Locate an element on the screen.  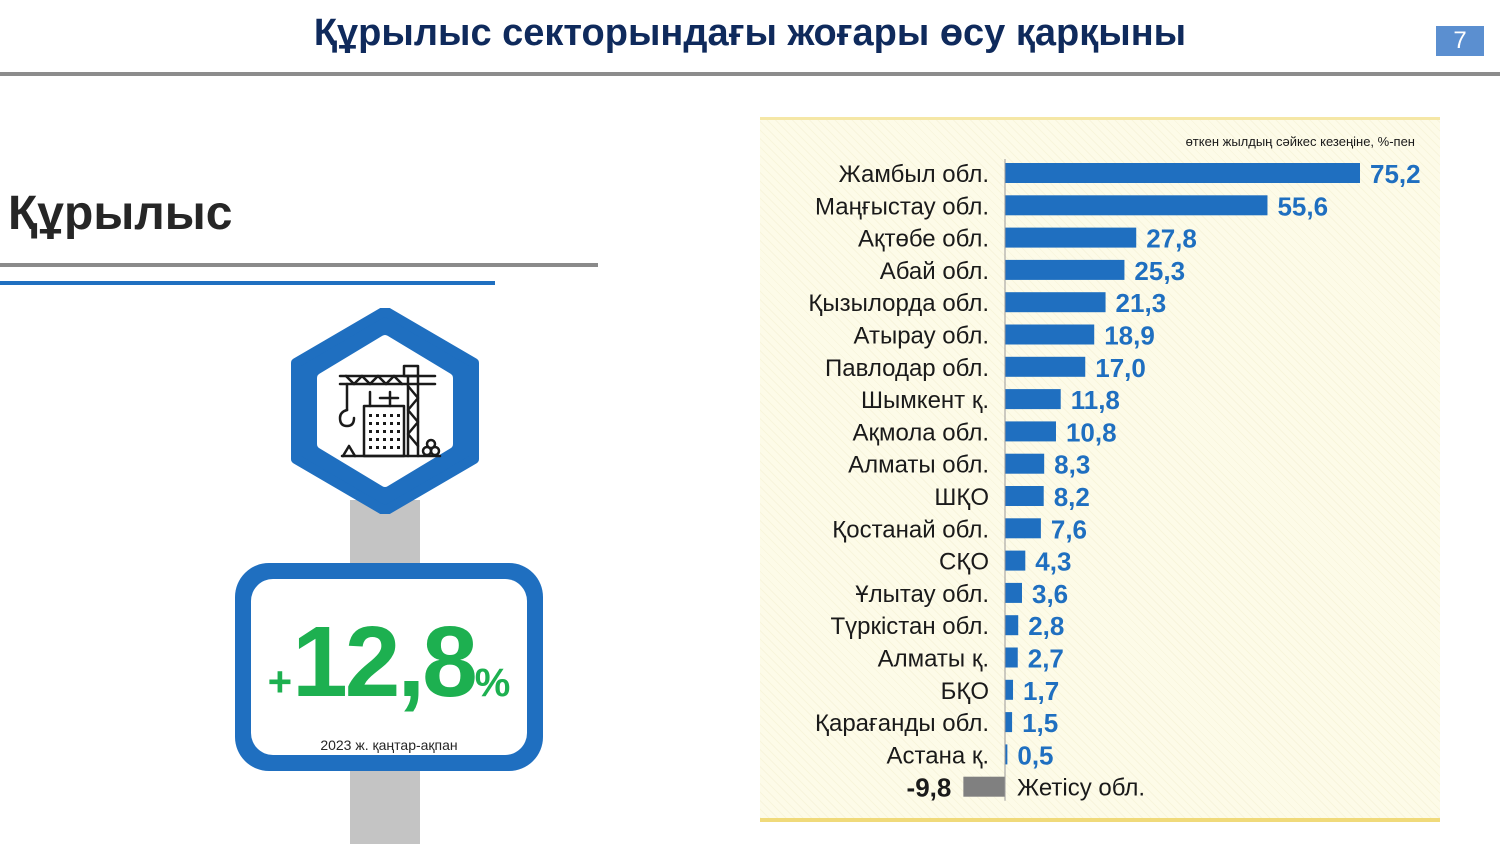
kpi-period: 2023 ж. қаңтар-ақпан is located at coordinates (389, 745).